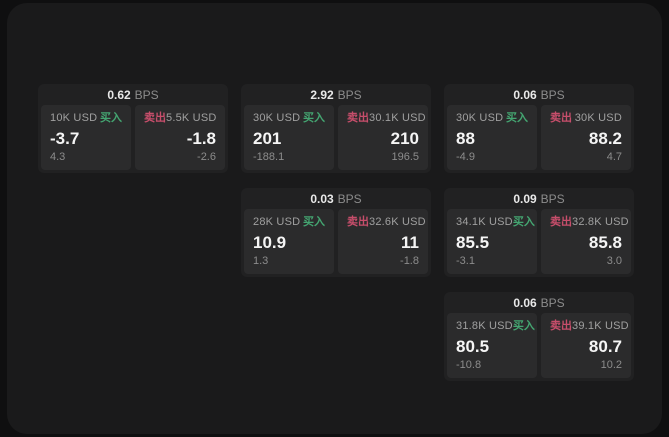 This screenshot has height=437, width=669. Describe the element at coordinates (492, 241) in the screenshot. I see `buy-panel: 34.1K USD 买入 85.5 -3.1` at that location.